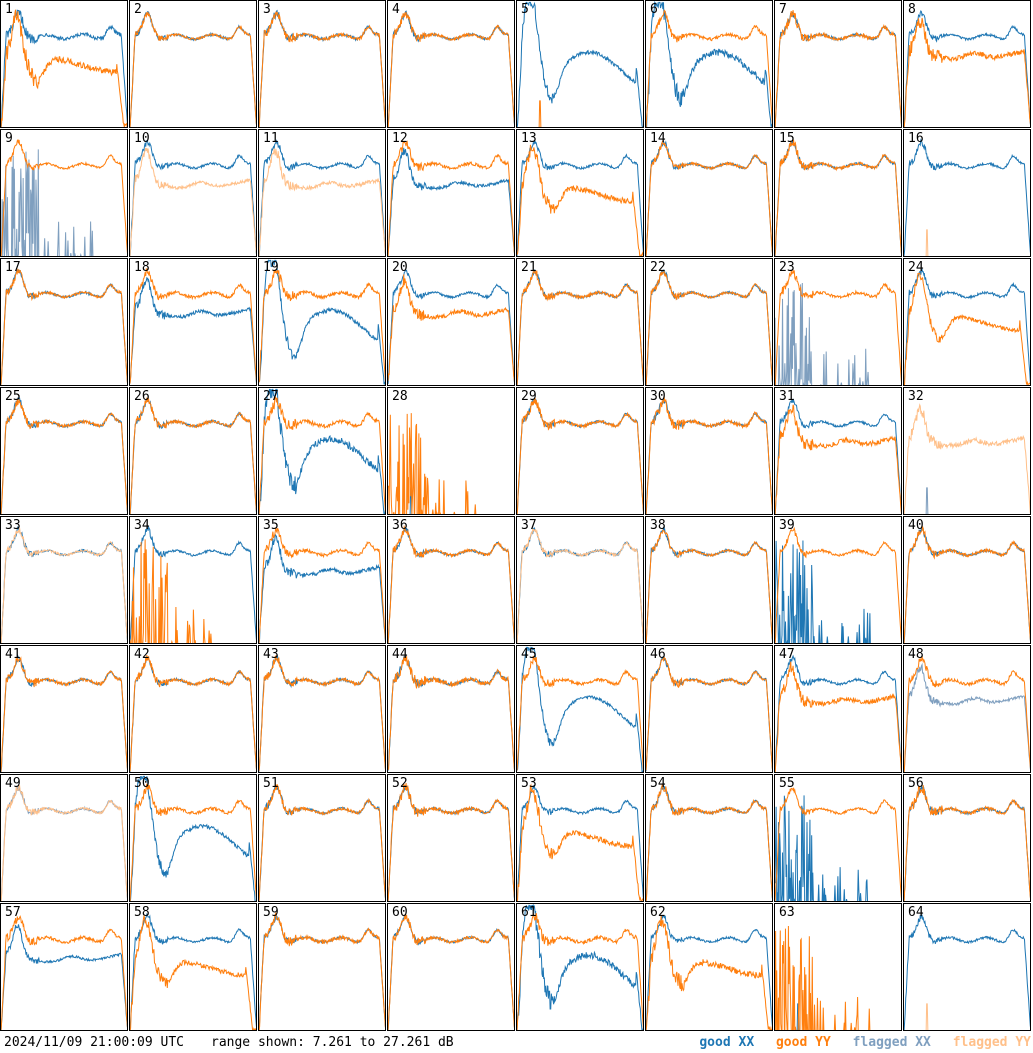 The width and height of the screenshot is (1033, 1053). I want to click on panel-label: 11, so click(271, 138).